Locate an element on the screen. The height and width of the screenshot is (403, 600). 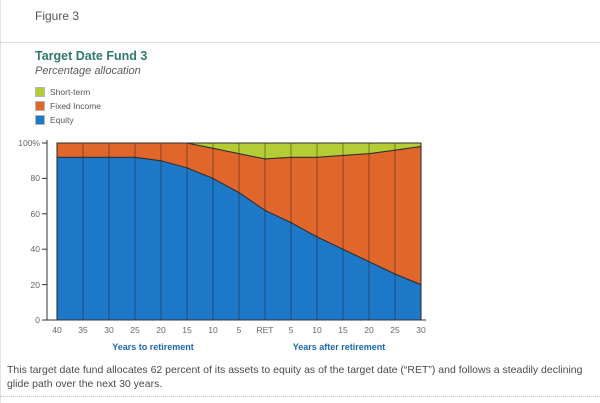
chart-legend: Short-term Fixed Income Equity is located at coordinates (68, 106).